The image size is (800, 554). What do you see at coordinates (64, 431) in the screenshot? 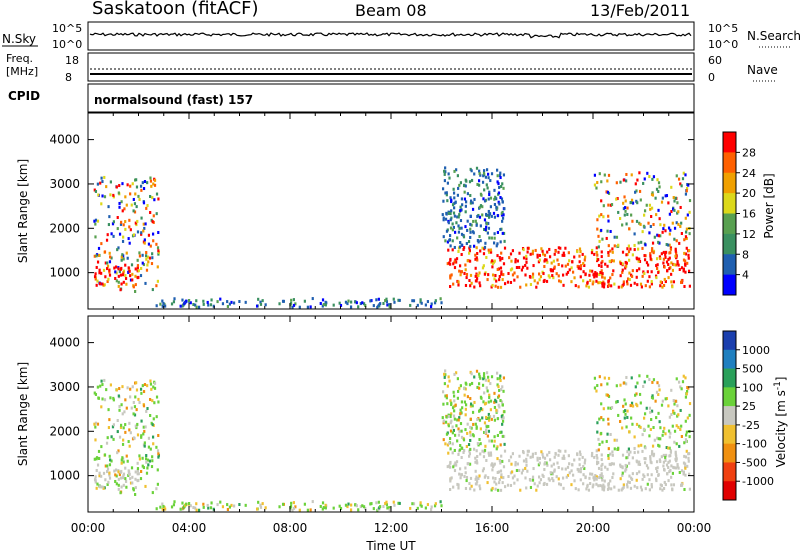
I see `y-tick-label: 2000` at bounding box center [64, 431].